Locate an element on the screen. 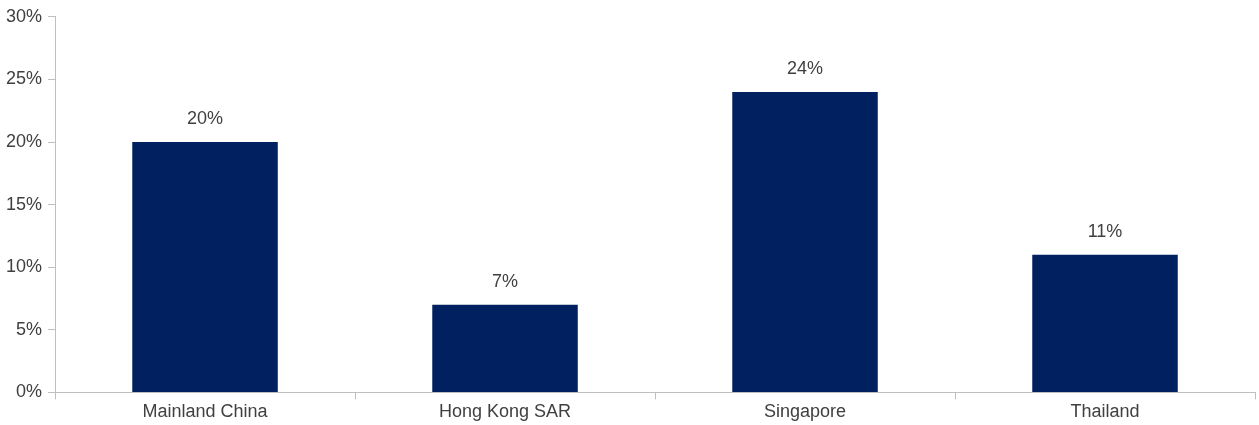 The image size is (1259, 425). y-tick-label: 20% is located at coordinates (24, 140).